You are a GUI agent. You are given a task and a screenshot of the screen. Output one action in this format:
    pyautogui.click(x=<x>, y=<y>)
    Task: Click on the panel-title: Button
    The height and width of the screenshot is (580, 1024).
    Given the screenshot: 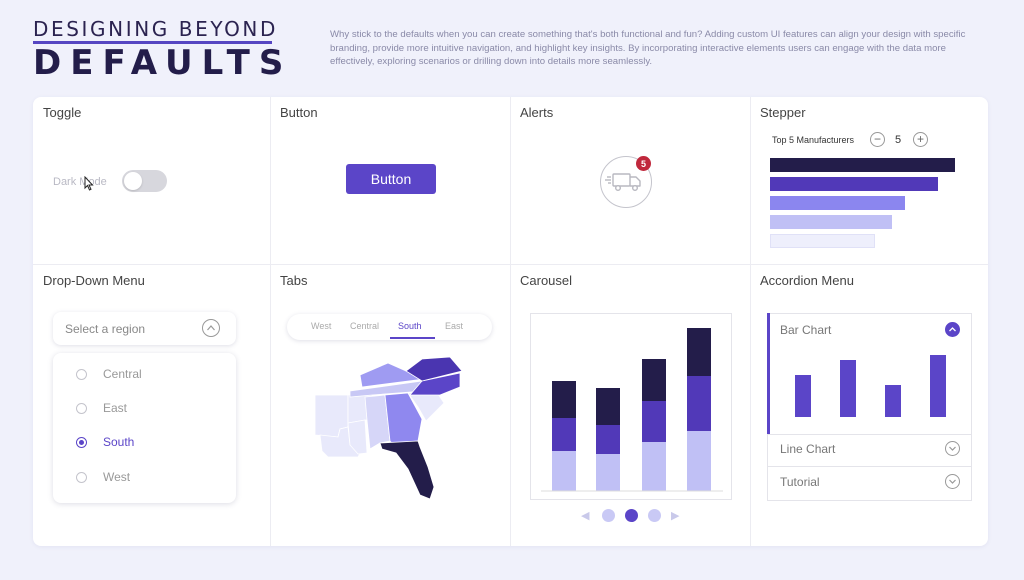 What is the action you would take?
    pyautogui.click(x=299, y=112)
    